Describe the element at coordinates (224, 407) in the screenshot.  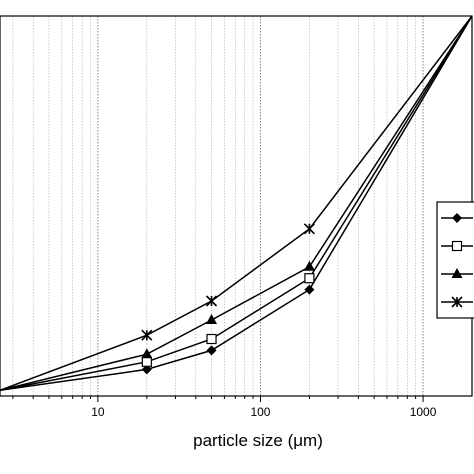
I see `x-axis-ticks: 10 100 1000` at that location.